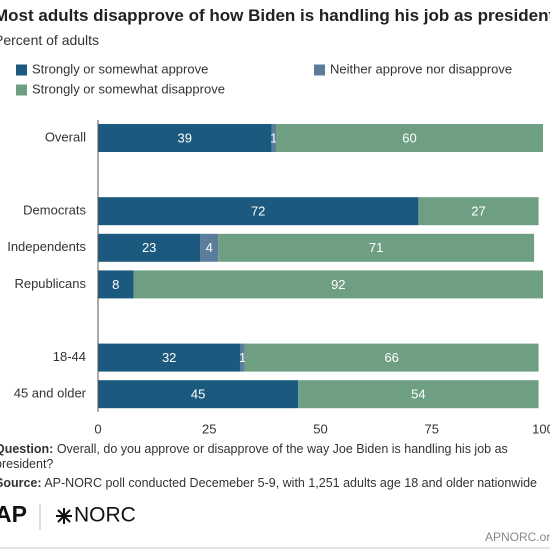 The width and height of the screenshot is (550, 550). What do you see at coordinates (46, 246) in the screenshot?
I see `category-label: Independents` at bounding box center [46, 246].